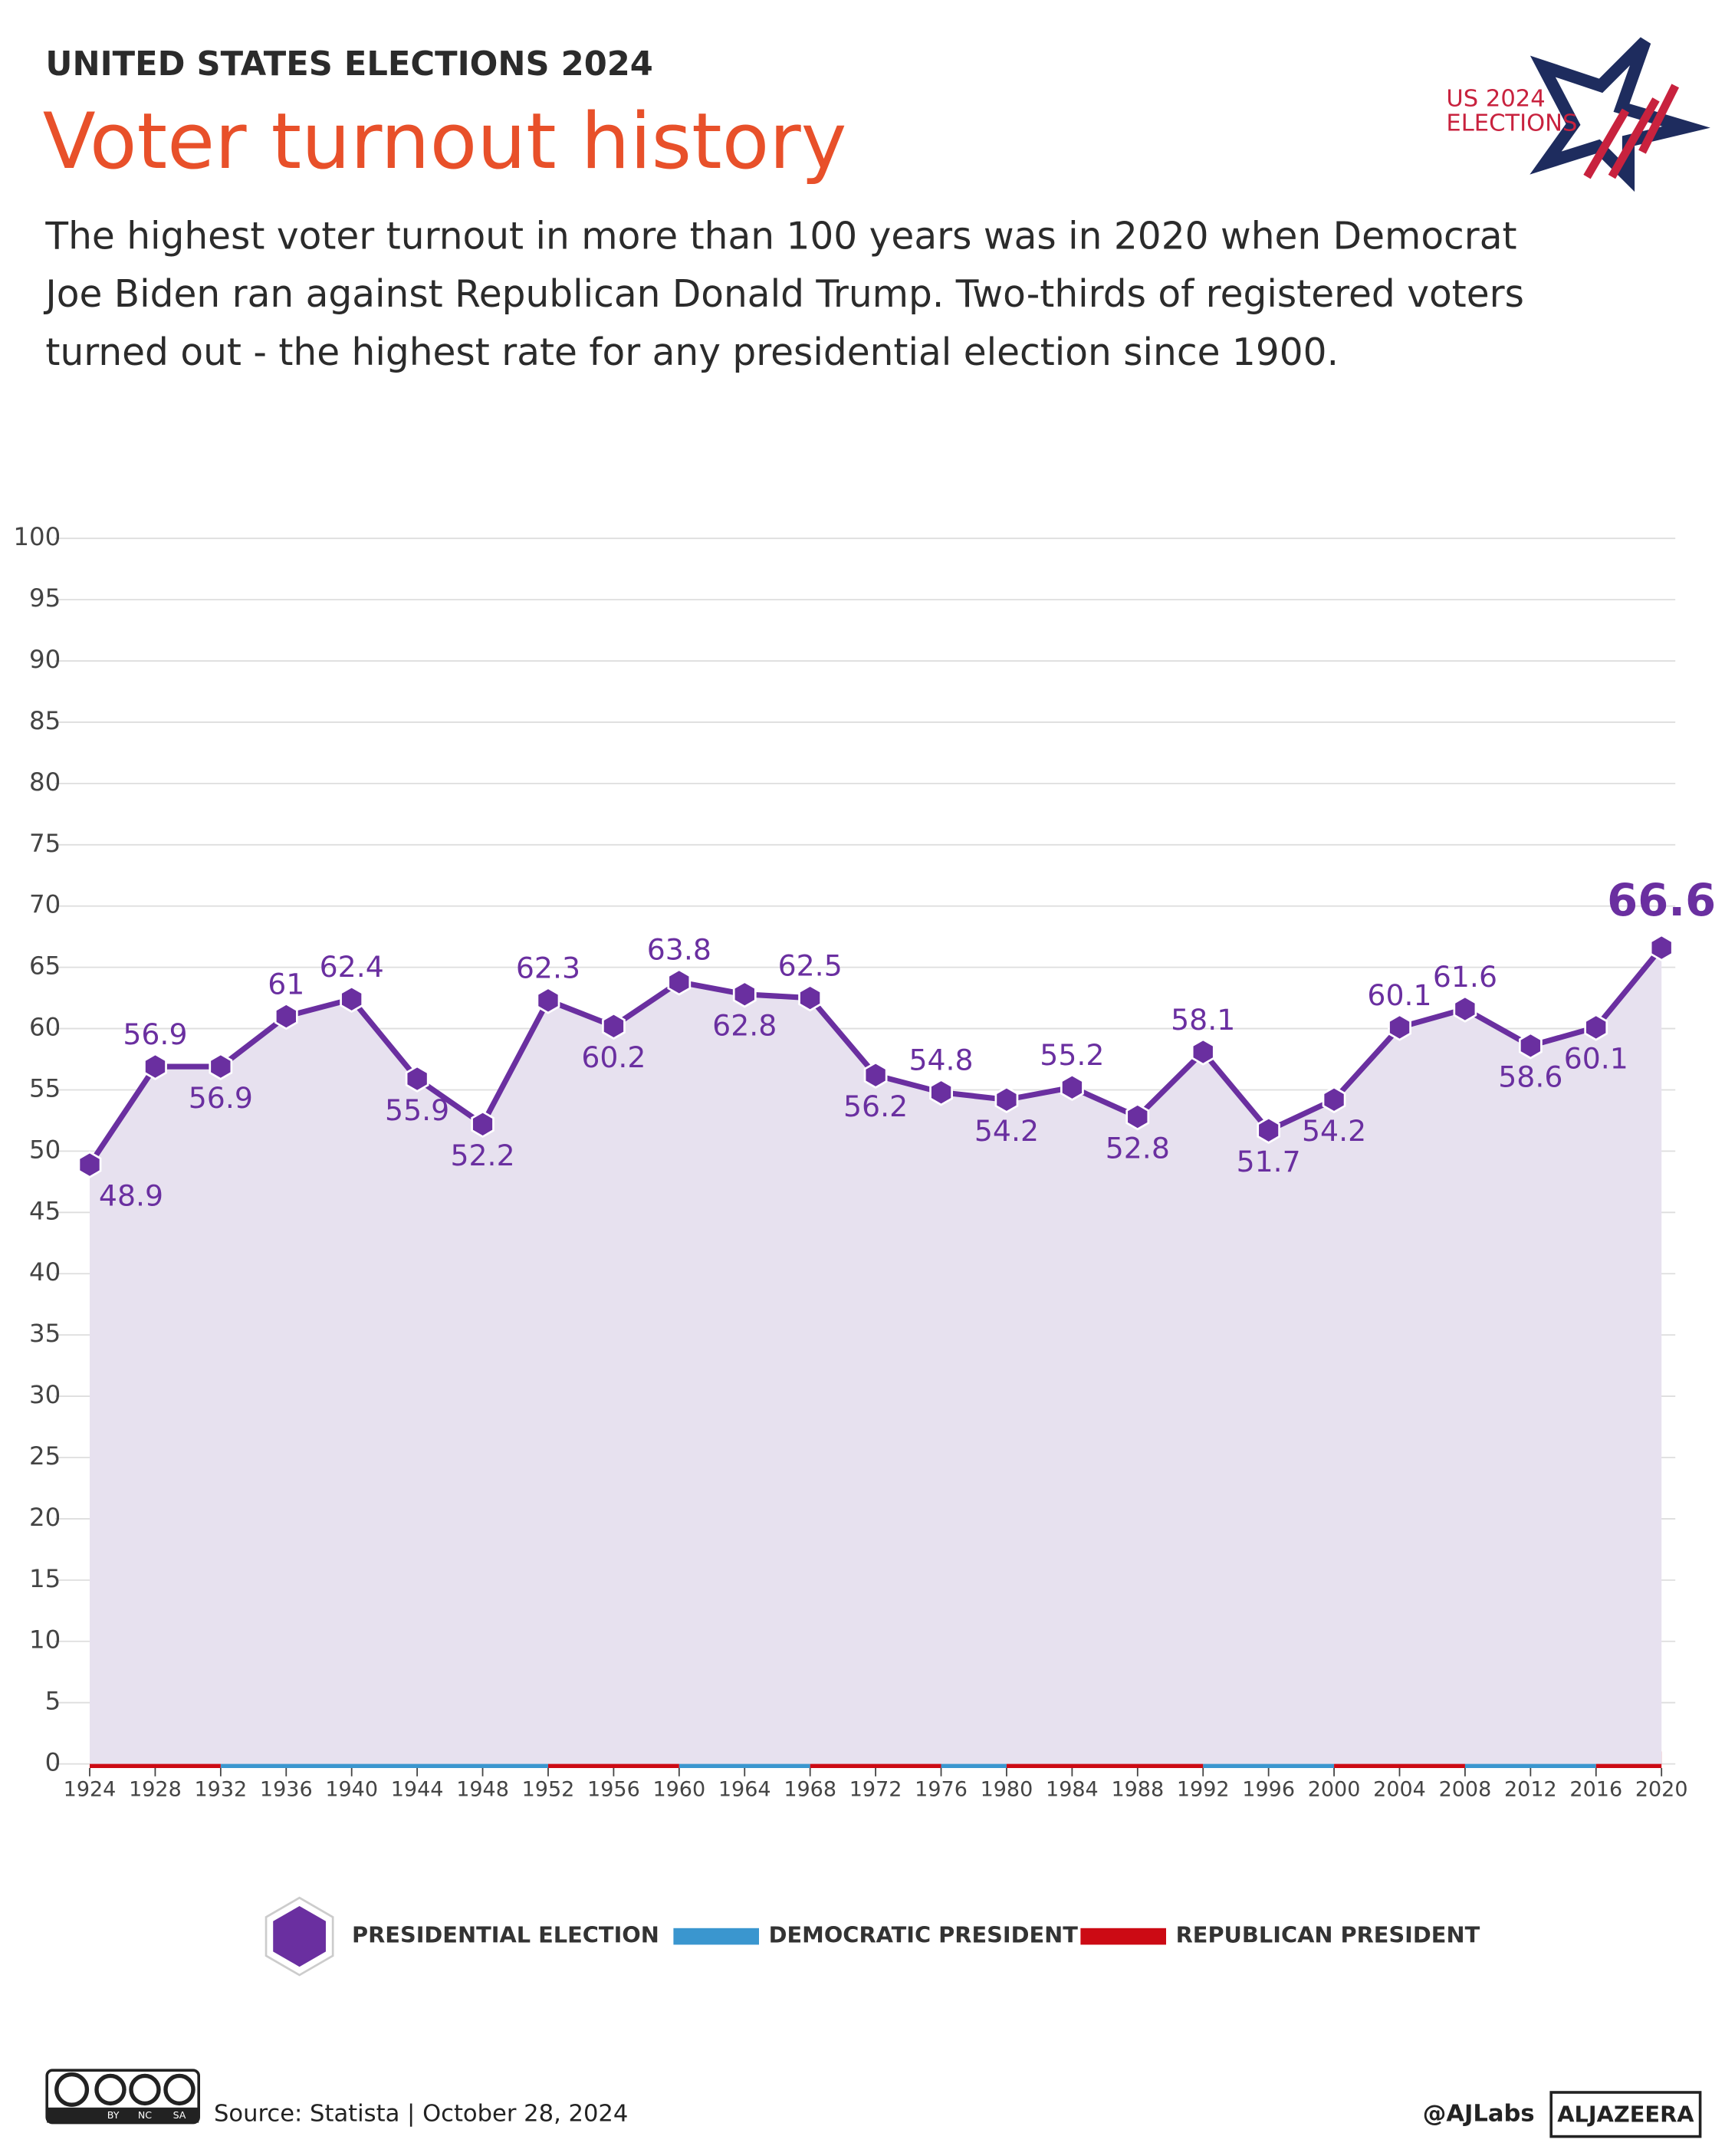  What do you see at coordinates (505, 1935) in the screenshot?
I see `legend-label: PRESIDENTIAL ELECTION` at bounding box center [505, 1935].